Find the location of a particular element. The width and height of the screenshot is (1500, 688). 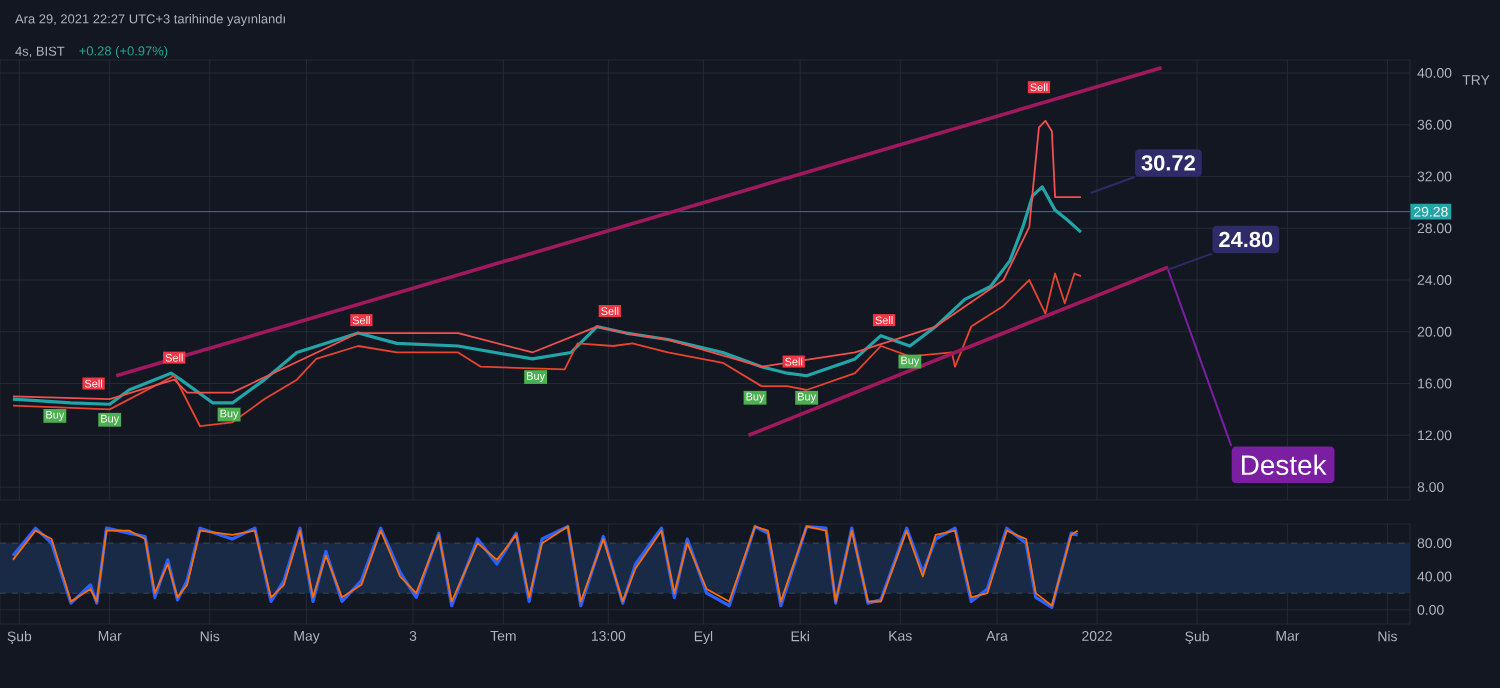

annotation: 30.72 is located at coordinates (1168, 163).